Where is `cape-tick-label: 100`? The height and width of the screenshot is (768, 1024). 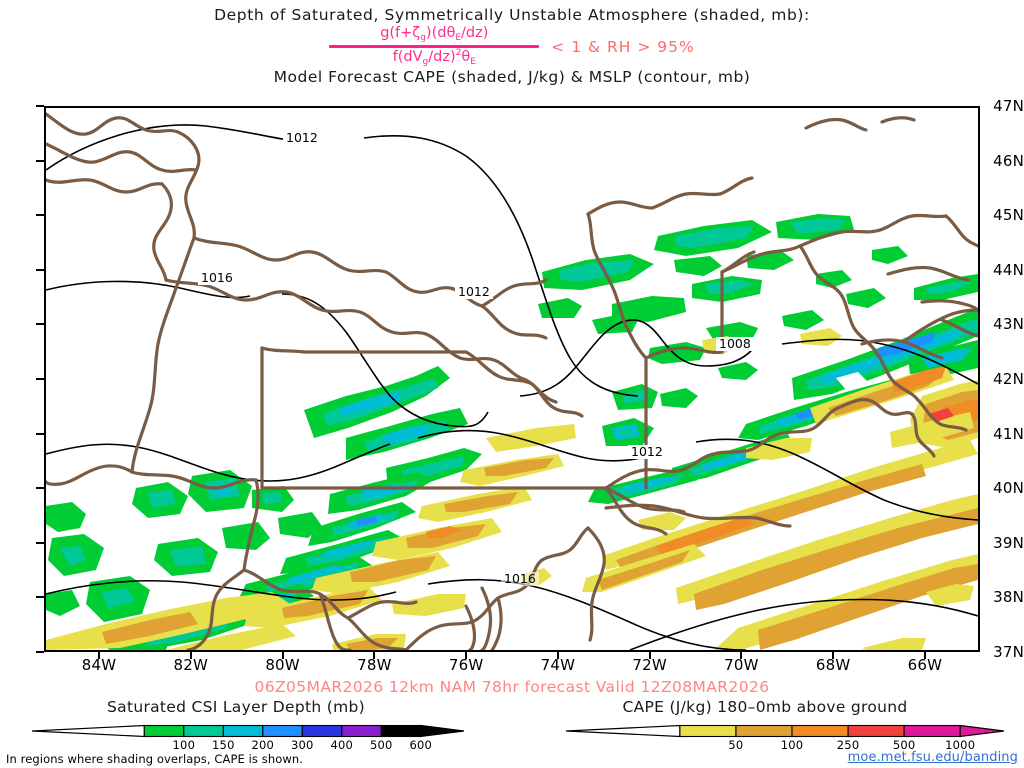
cape-tick-label: 100 is located at coordinates (792, 745).